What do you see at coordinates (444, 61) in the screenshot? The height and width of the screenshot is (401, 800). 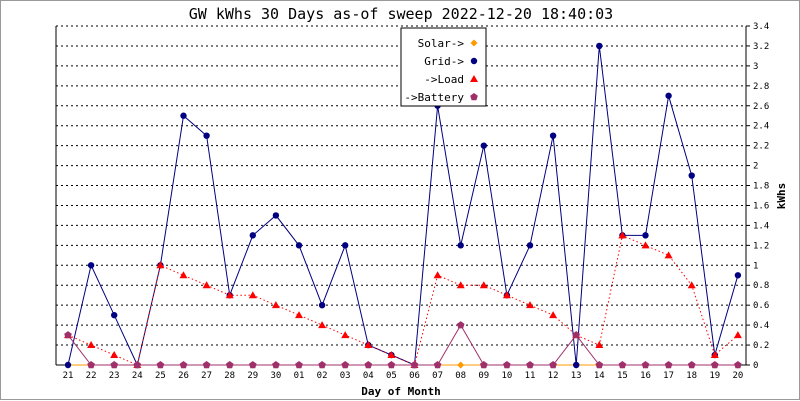 I see `legend-entry-label: Grid->` at bounding box center [444, 61].